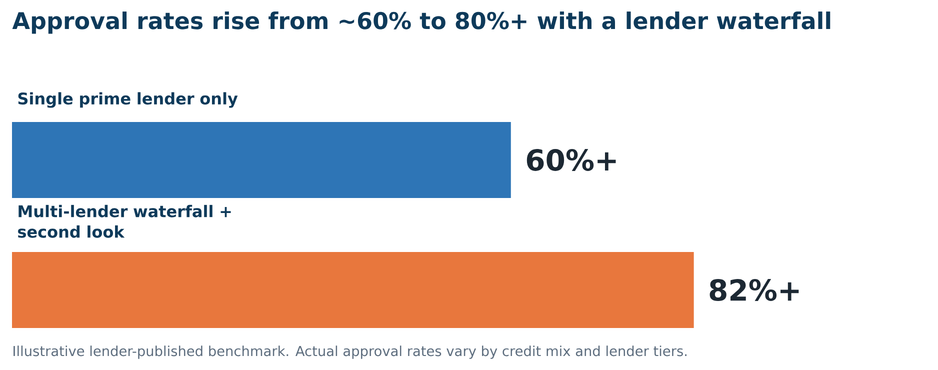 This screenshot has height=370, width=938. What do you see at coordinates (754, 290) in the screenshot?
I see `data-label: 82%+` at bounding box center [754, 290].